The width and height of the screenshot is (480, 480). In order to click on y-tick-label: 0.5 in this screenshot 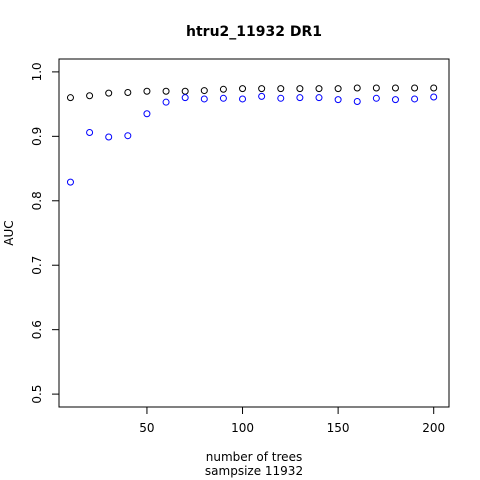, I will do `click(37, 394)`.